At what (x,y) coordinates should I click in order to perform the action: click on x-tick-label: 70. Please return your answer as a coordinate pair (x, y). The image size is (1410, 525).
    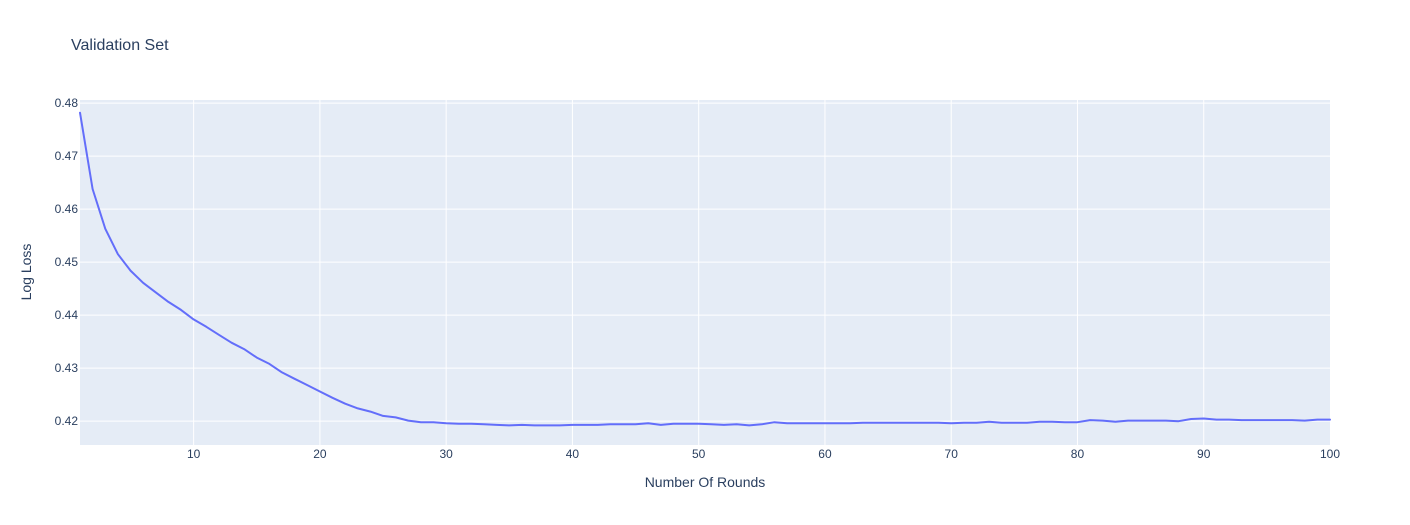
    Looking at the image, I should click on (952, 454).